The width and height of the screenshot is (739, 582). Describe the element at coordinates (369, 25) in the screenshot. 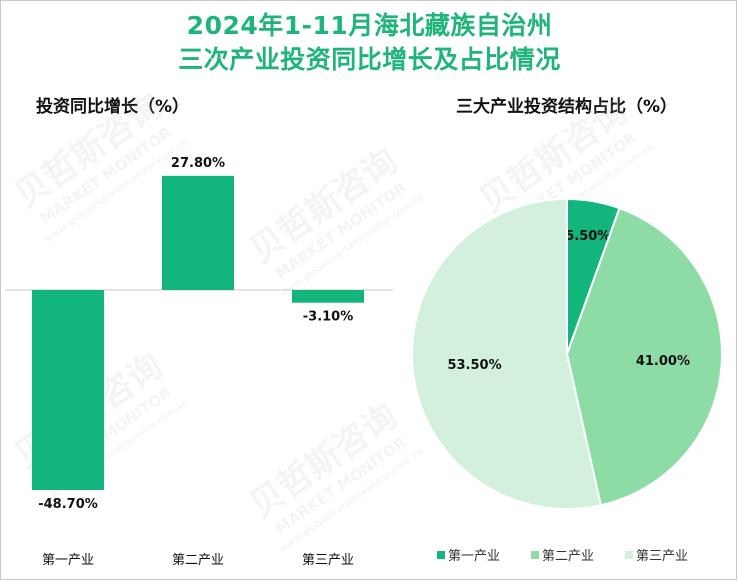

I see `chart-title-line1: 2024年1-11月海北藏族自治州` at that location.